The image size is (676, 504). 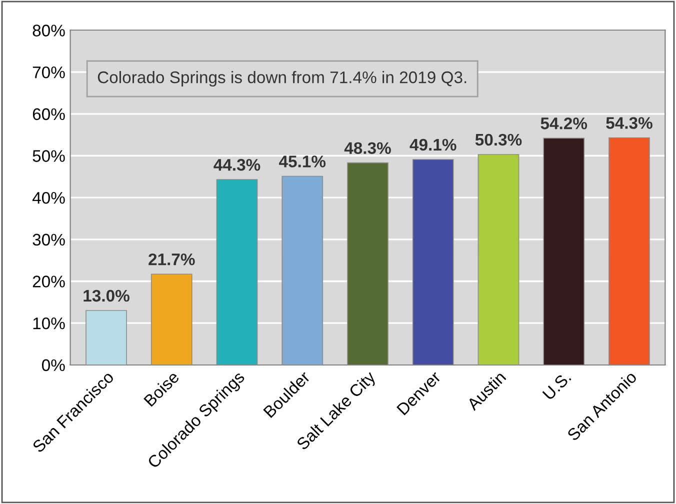 What do you see at coordinates (557, 385) in the screenshot?
I see `x-tick-label: U.S.` at bounding box center [557, 385].